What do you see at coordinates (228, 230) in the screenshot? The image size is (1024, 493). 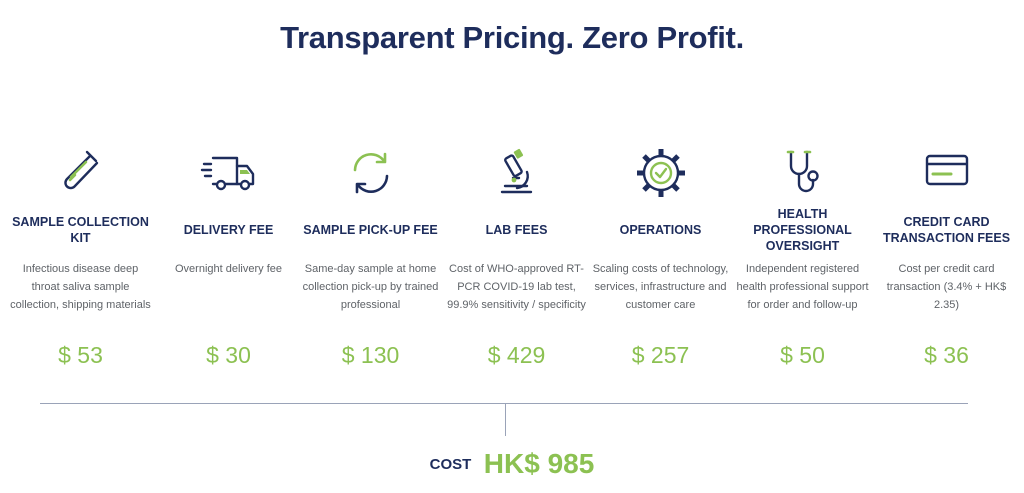 I see `item-name: DELIVERY FEE` at bounding box center [228, 230].